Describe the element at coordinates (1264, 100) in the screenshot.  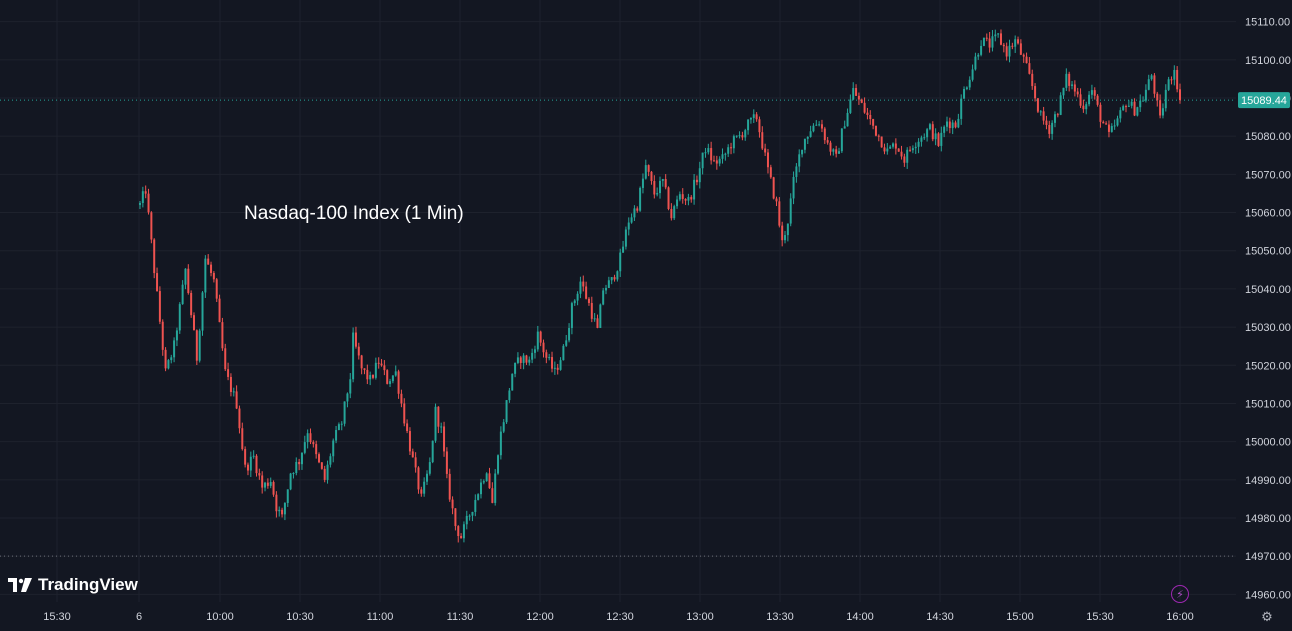
I see `current-price-tag: 15089.44` at that location.